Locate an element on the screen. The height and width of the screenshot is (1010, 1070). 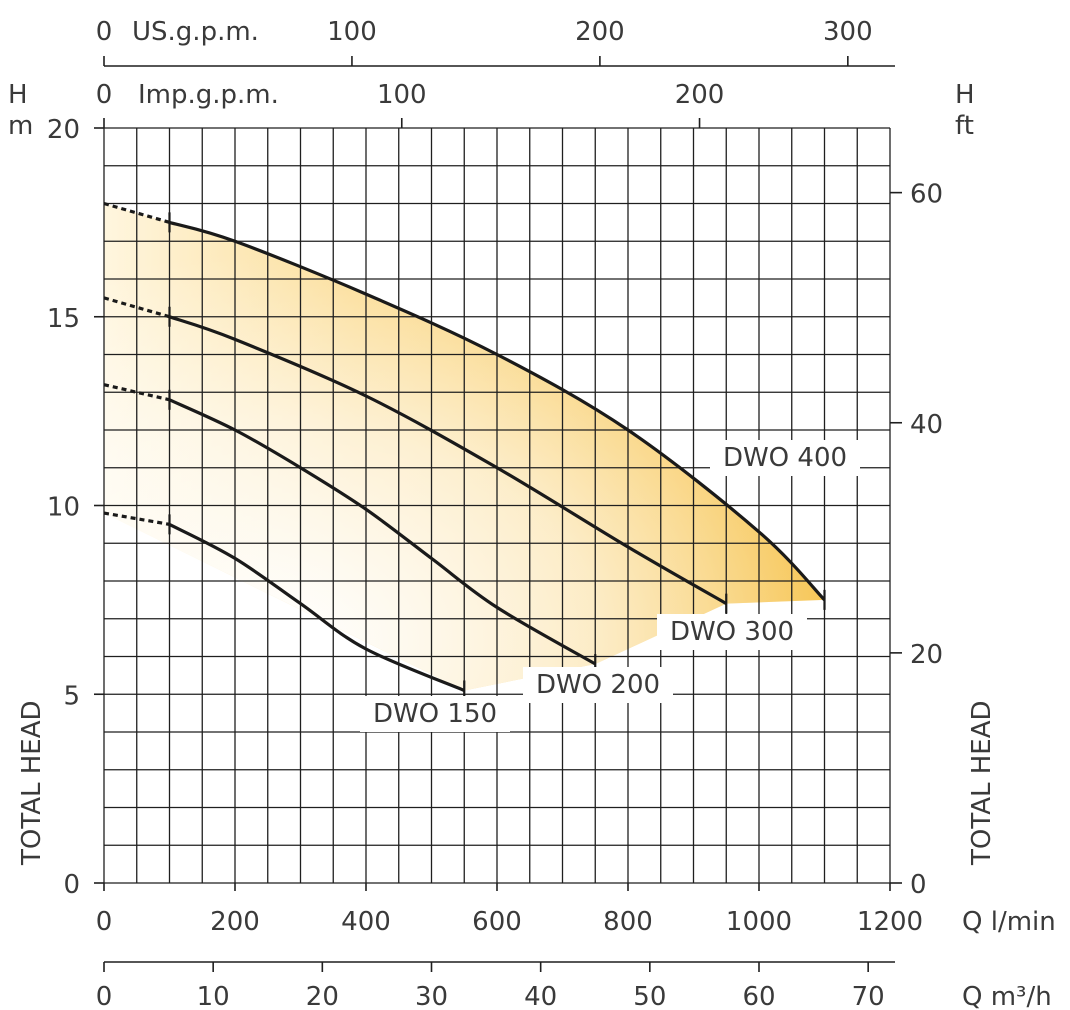
top-impgpm-tick-label: 0 is located at coordinates (104, 95).